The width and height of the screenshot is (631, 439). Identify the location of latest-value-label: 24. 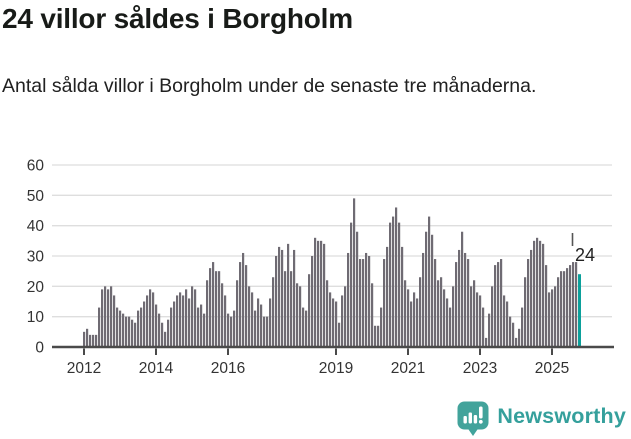
(585, 255).